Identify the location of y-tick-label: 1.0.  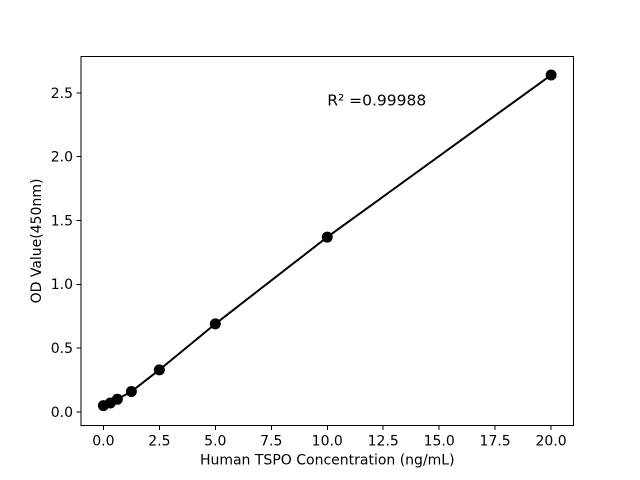
(62, 285).